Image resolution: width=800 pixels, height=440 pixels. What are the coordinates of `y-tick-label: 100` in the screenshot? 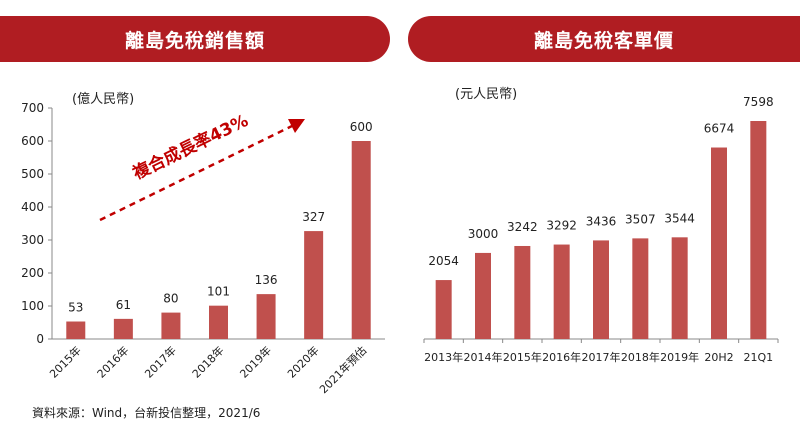 It's located at (32, 306).